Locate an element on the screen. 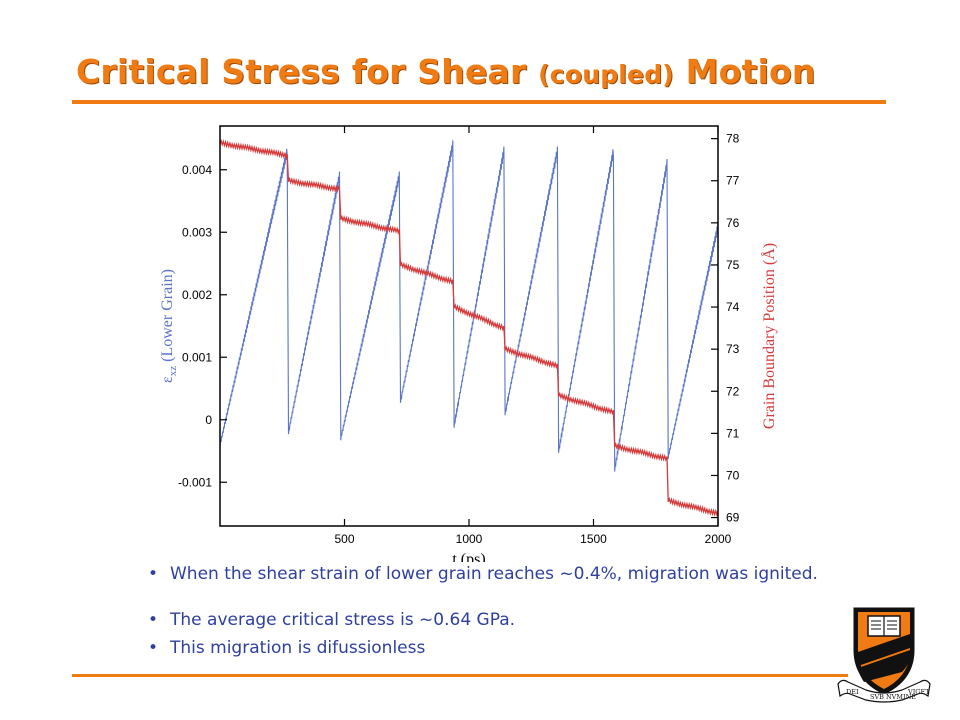  y-right-tick-label: 75 is located at coordinates (733, 265).